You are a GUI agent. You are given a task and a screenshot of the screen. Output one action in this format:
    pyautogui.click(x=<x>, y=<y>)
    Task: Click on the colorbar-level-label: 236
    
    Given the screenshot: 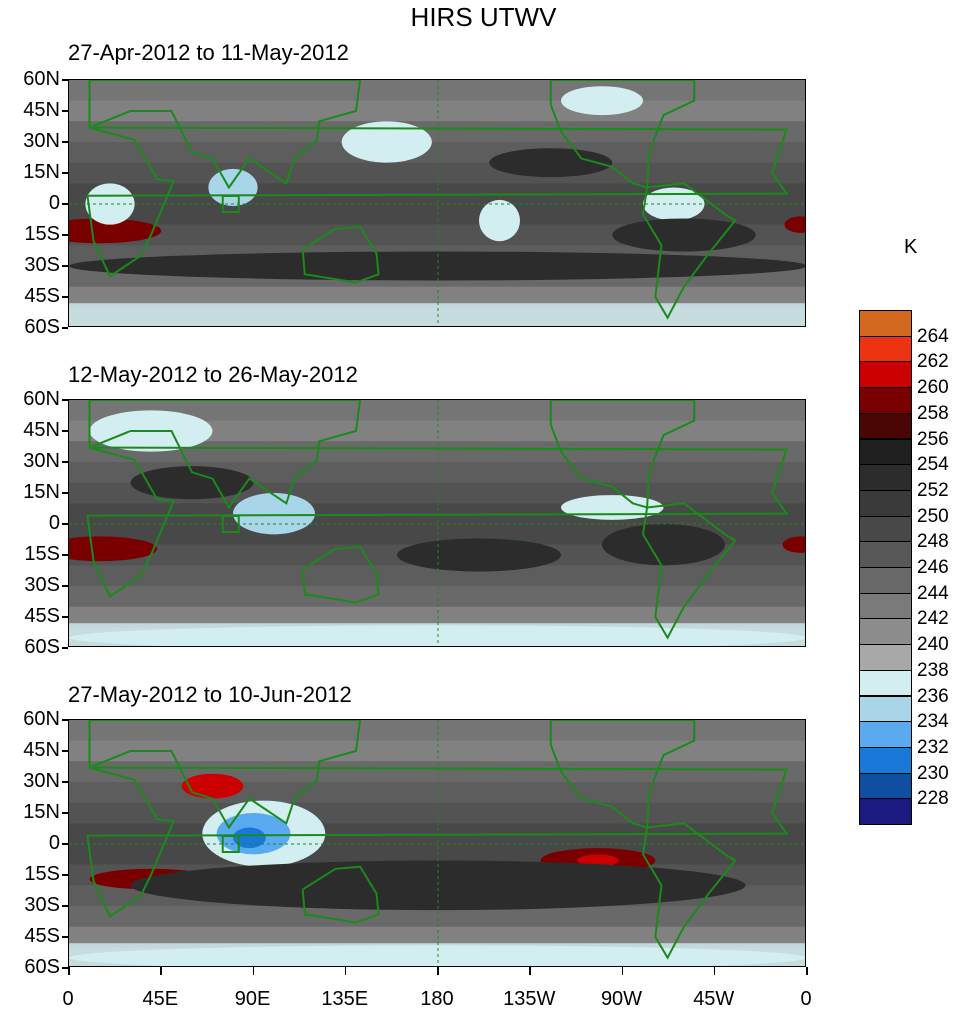 What is the action you would take?
    pyautogui.click(x=933, y=696)
    